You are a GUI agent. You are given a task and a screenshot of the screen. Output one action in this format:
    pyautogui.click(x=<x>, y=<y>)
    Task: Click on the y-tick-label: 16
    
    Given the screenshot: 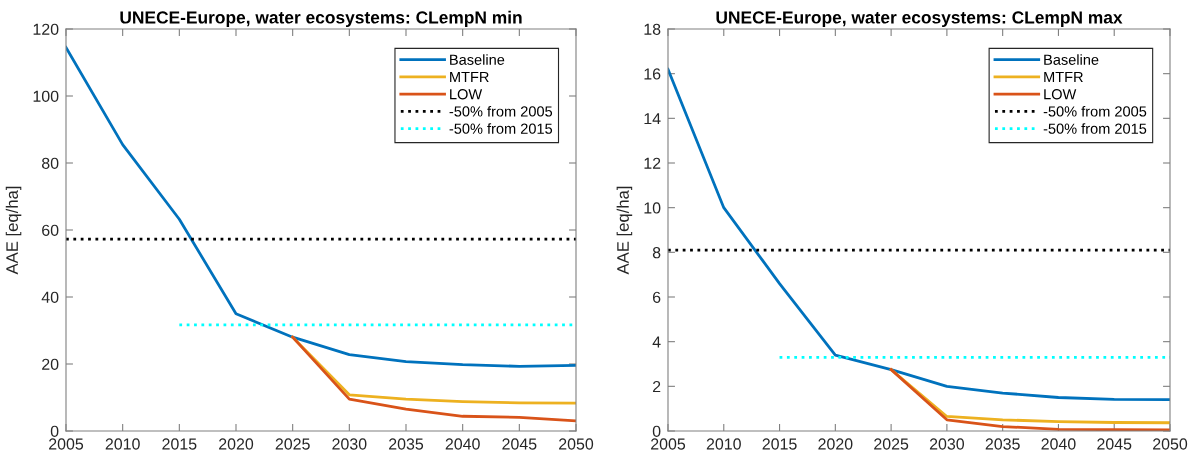 What is the action you would take?
    pyautogui.click(x=652, y=74)
    